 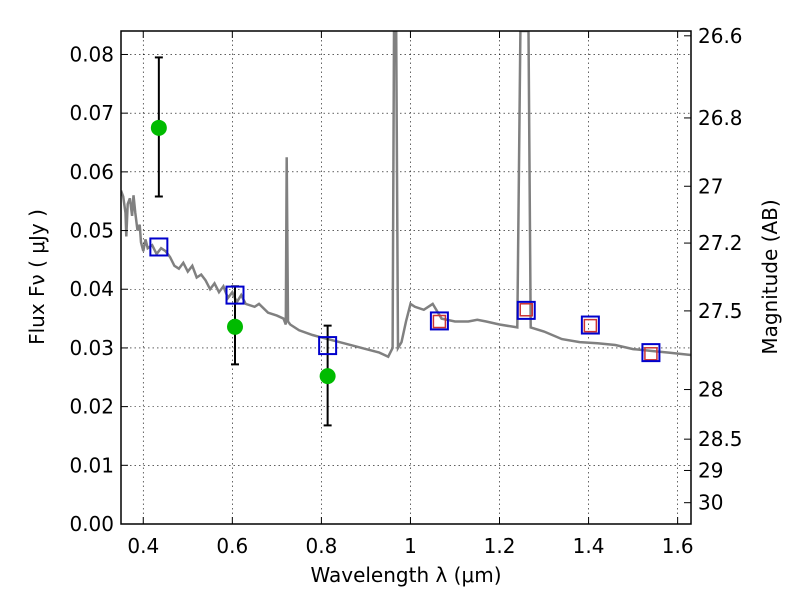 I want to click on y-axis-ticks: 0.00 0.01 0.02 0.03 0.04 0.05 0.06 0.07 0.08, so click(x=98, y=289).